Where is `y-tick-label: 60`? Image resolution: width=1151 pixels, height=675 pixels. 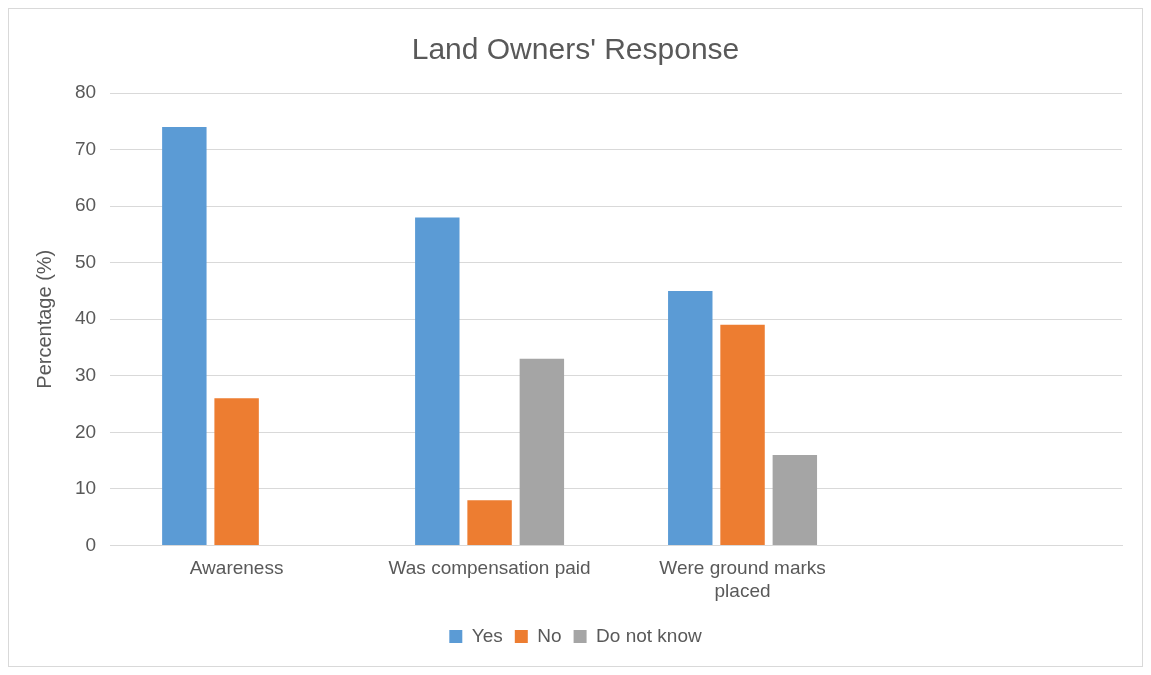 y-tick-label: 60 is located at coordinates (85, 205).